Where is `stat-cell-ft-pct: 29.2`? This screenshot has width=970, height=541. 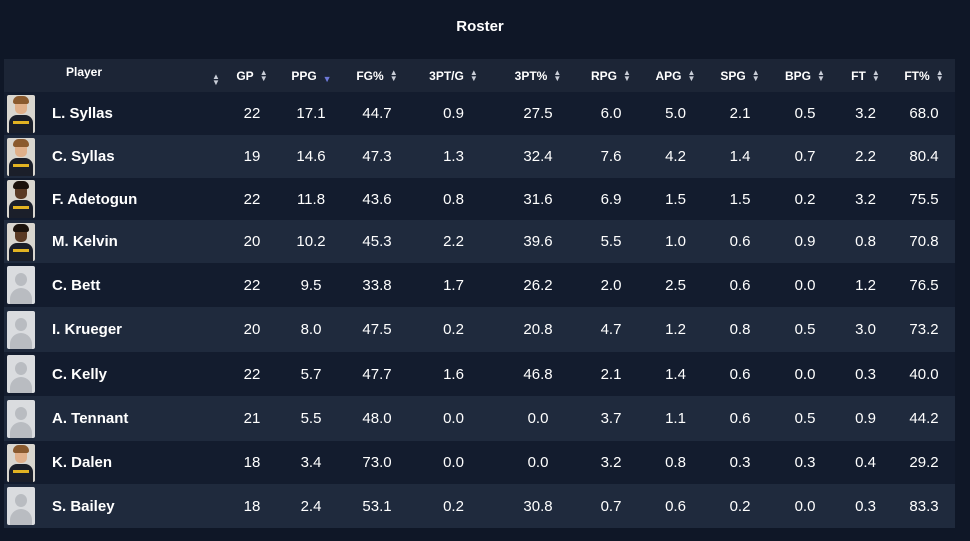 stat-cell-ft-pct: 29.2 is located at coordinates (924, 462).